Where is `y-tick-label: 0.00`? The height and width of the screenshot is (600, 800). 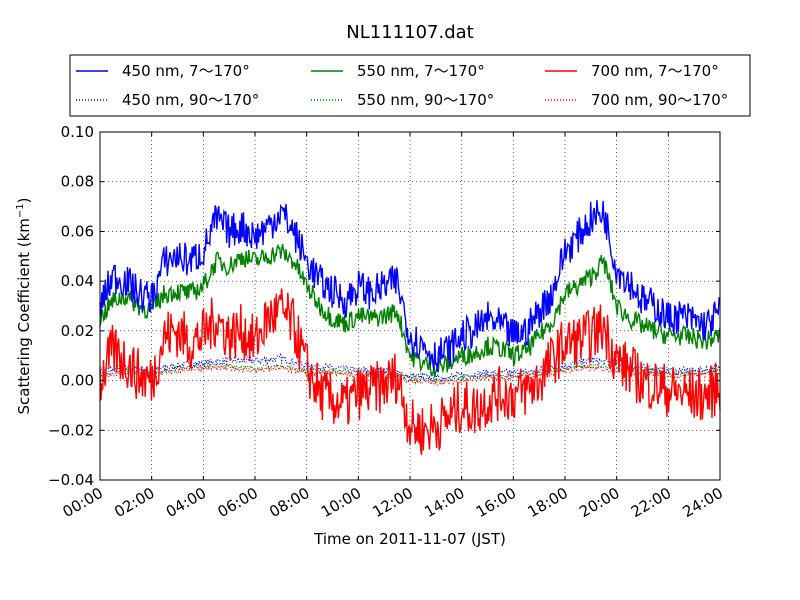 y-tick-label: 0.00 is located at coordinates (77, 381).